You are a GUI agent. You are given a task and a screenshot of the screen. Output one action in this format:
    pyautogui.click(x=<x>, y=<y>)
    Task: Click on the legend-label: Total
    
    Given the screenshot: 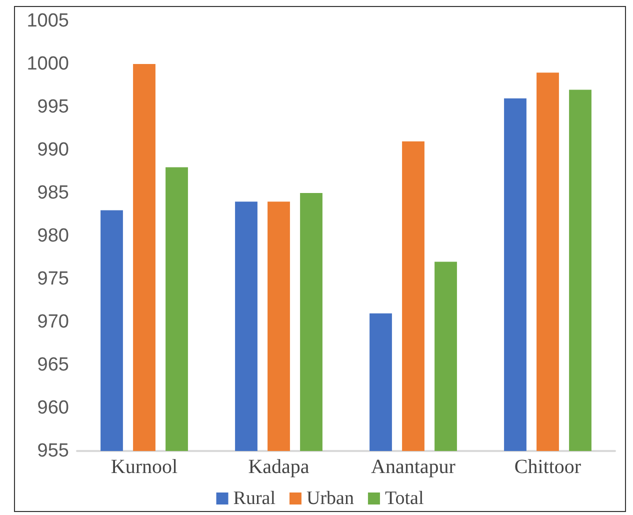 What is the action you would take?
    pyautogui.click(x=404, y=498)
    